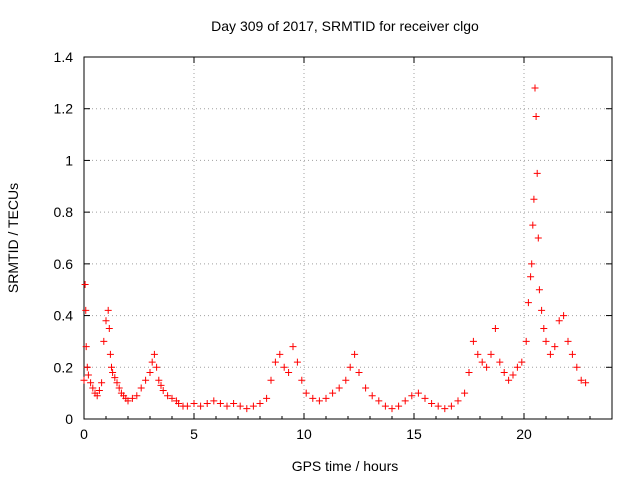 The width and height of the screenshot is (640, 480). Describe the element at coordinates (69, 160) in the screenshot. I see `y-tick-label: 1` at that location.